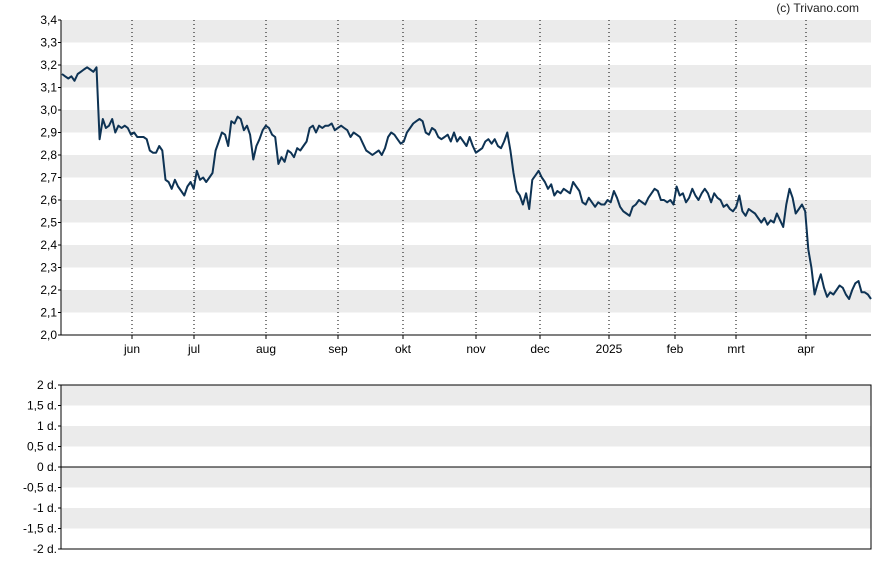  What do you see at coordinates (48, 88) in the screenshot?
I see `y-tick-label: 3,1` at bounding box center [48, 88].